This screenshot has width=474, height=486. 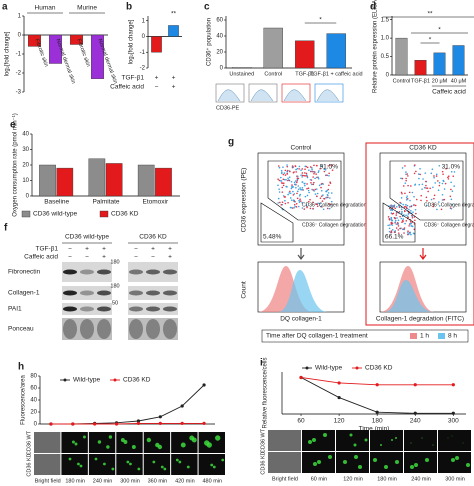 What do you see at coordinates (451, 167) in the screenshot?
I see `gate-percent: 31.0%` at bounding box center [451, 167].